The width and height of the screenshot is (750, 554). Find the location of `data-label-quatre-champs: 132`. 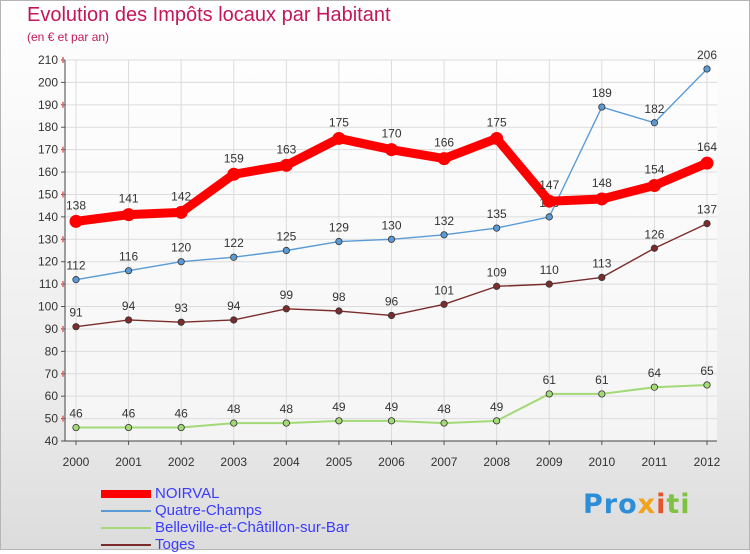

data-label-quatre-champs: 132 is located at coordinates (444, 221).